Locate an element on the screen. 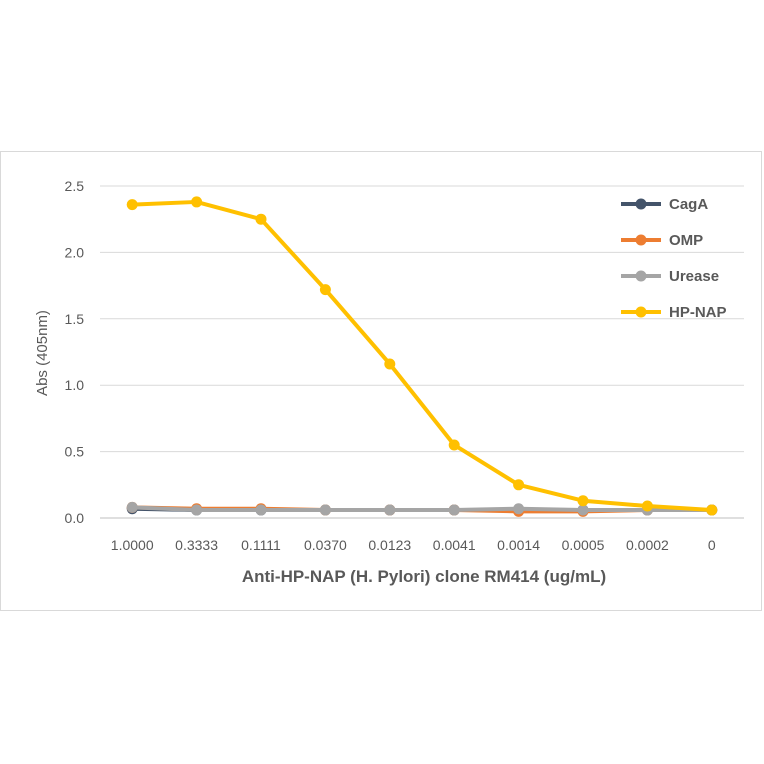 The width and height of the screenshot is (764, 764). y-tick-label: 0.0 is located at coordinates (75, 518).